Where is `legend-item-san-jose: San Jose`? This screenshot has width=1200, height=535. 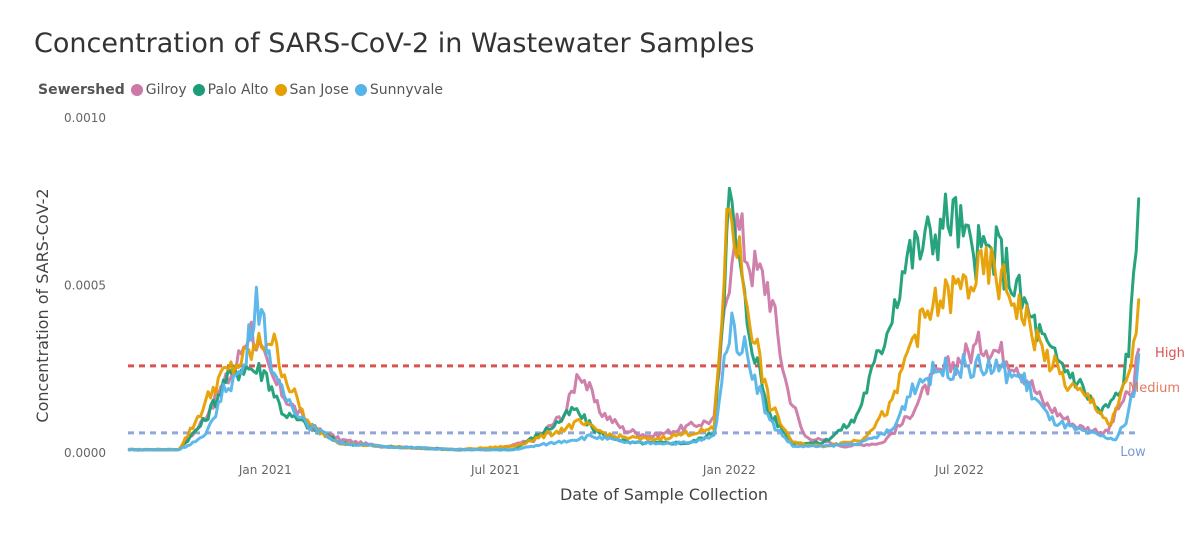
legend-item-san-jose: San Jose is located at coordinates (311, 90).